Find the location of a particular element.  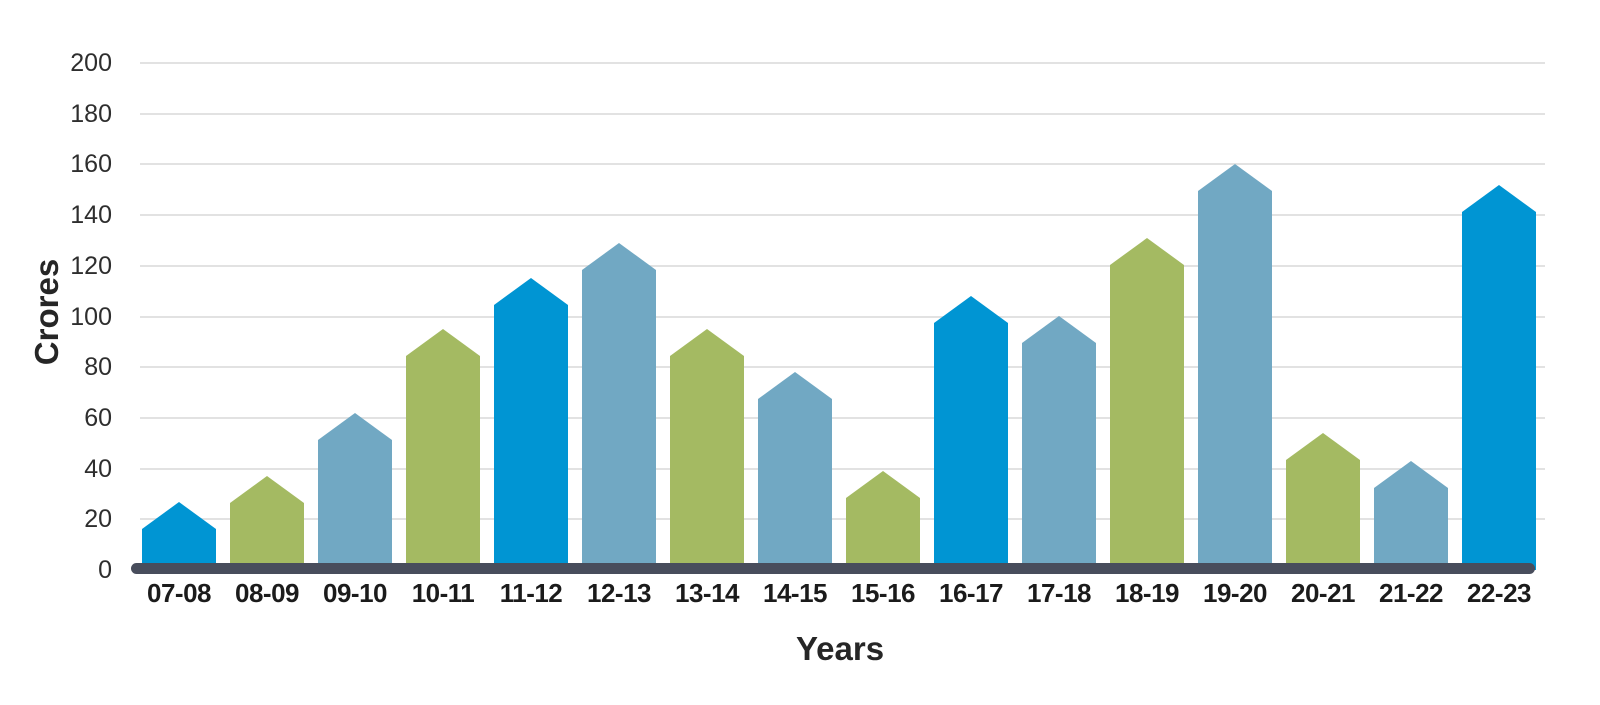

x-tick-label-15-16: 15-16 is located at coordinates (883, 593).